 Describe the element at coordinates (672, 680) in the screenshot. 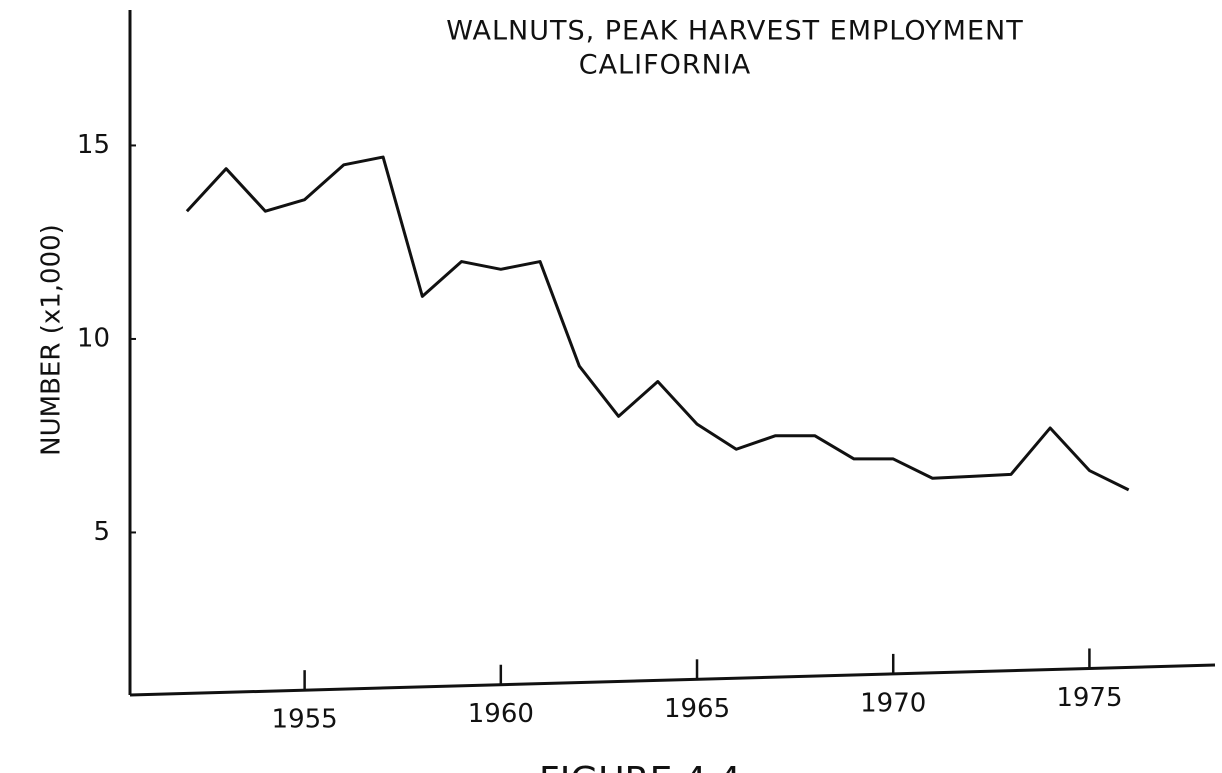

I see `x-axis` at that location.